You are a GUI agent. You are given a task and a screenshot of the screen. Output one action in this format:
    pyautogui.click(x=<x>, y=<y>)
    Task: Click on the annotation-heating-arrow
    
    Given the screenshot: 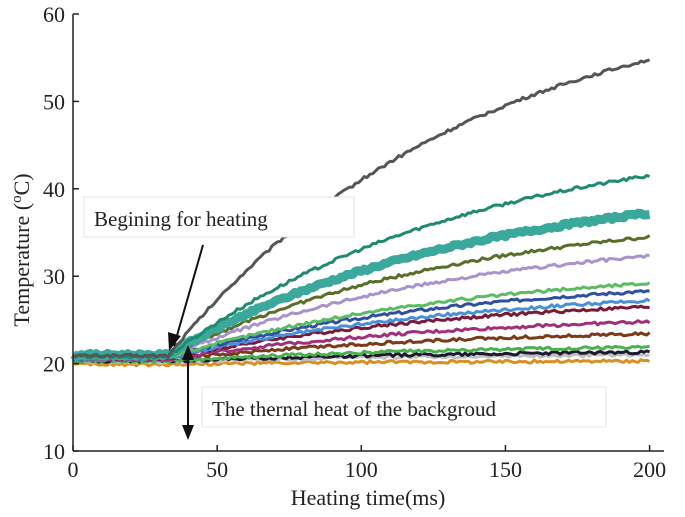 What is the action you would take?
    pyautogui.click(x=188, y=295)
    